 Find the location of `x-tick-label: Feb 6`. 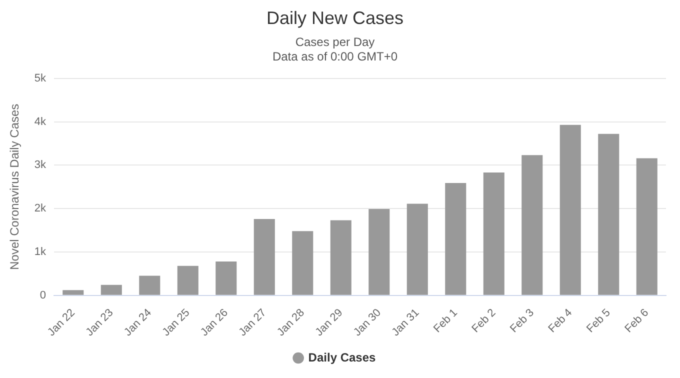

x-tick-label: Feb 6 is located at coordinates (637, 321).